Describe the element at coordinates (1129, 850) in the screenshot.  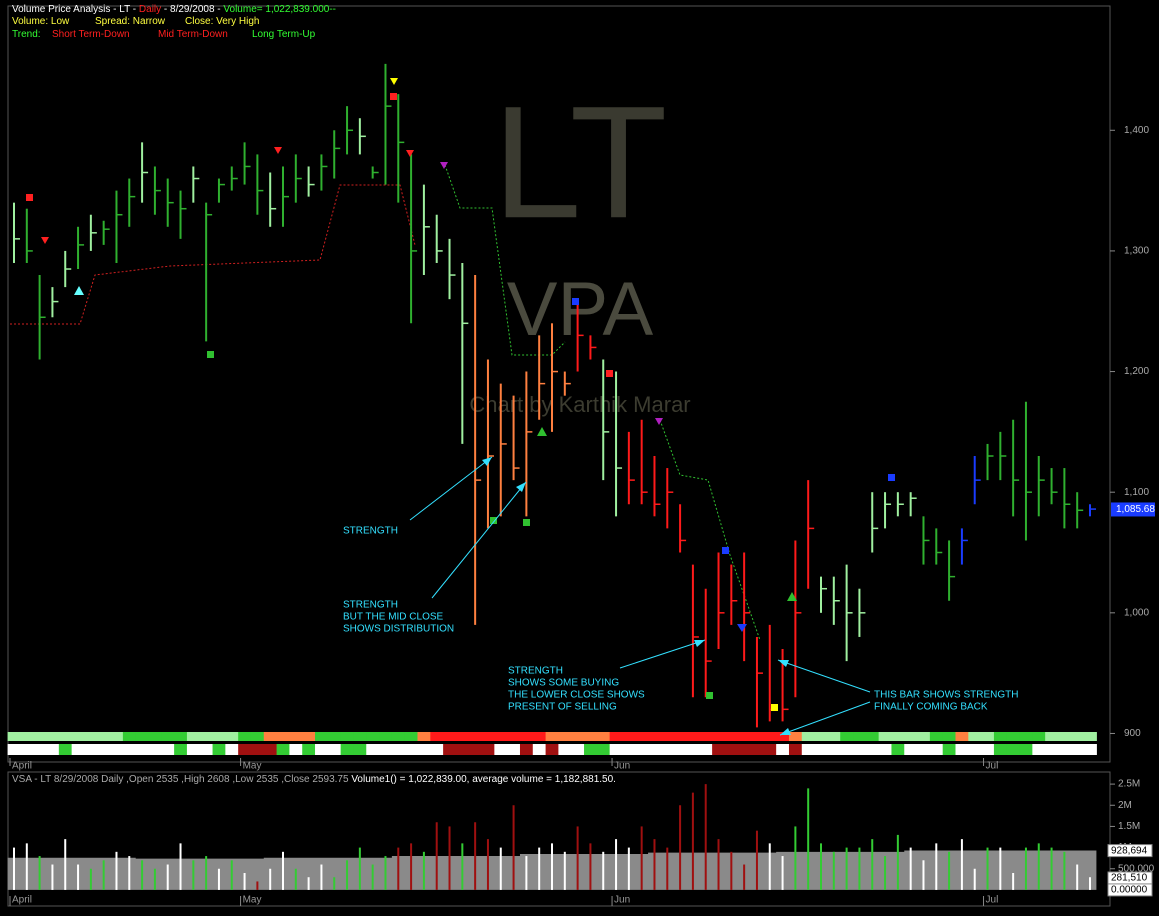
I see `value-box-label: 928,694` at that location.